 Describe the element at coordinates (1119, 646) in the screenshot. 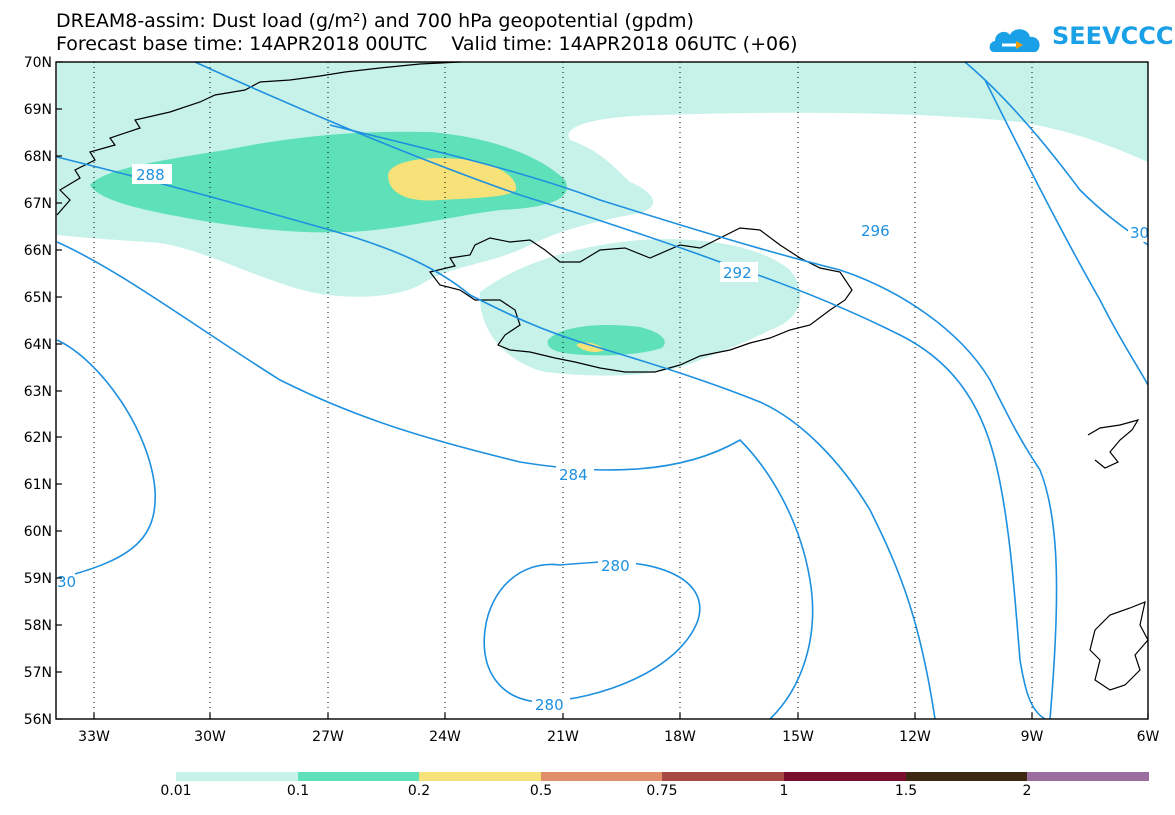

I see `scotland-coast` at that location.